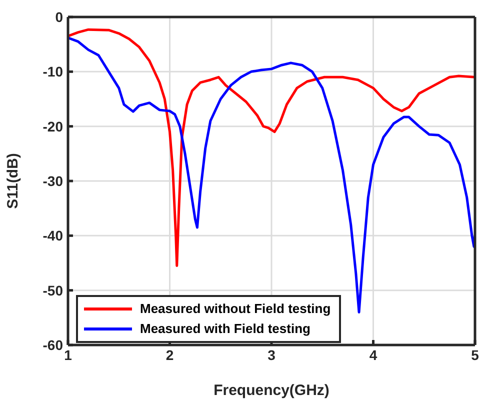 This screenshot has height=405, width=480. I want to click on x-axis-title: Frequency(GHz), so click(272, 390).